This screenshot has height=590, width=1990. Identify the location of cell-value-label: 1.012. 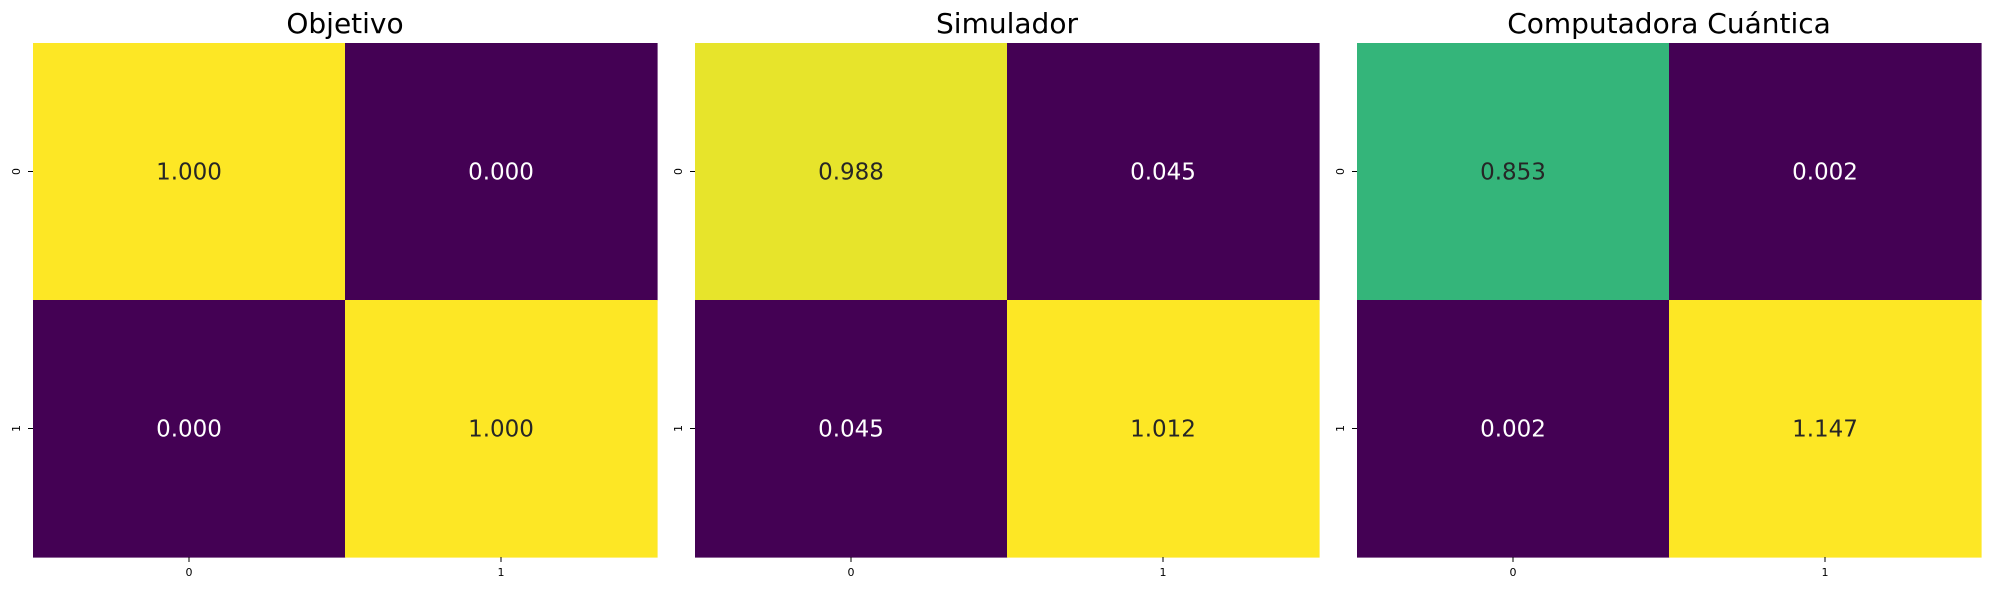
(1163, 430).